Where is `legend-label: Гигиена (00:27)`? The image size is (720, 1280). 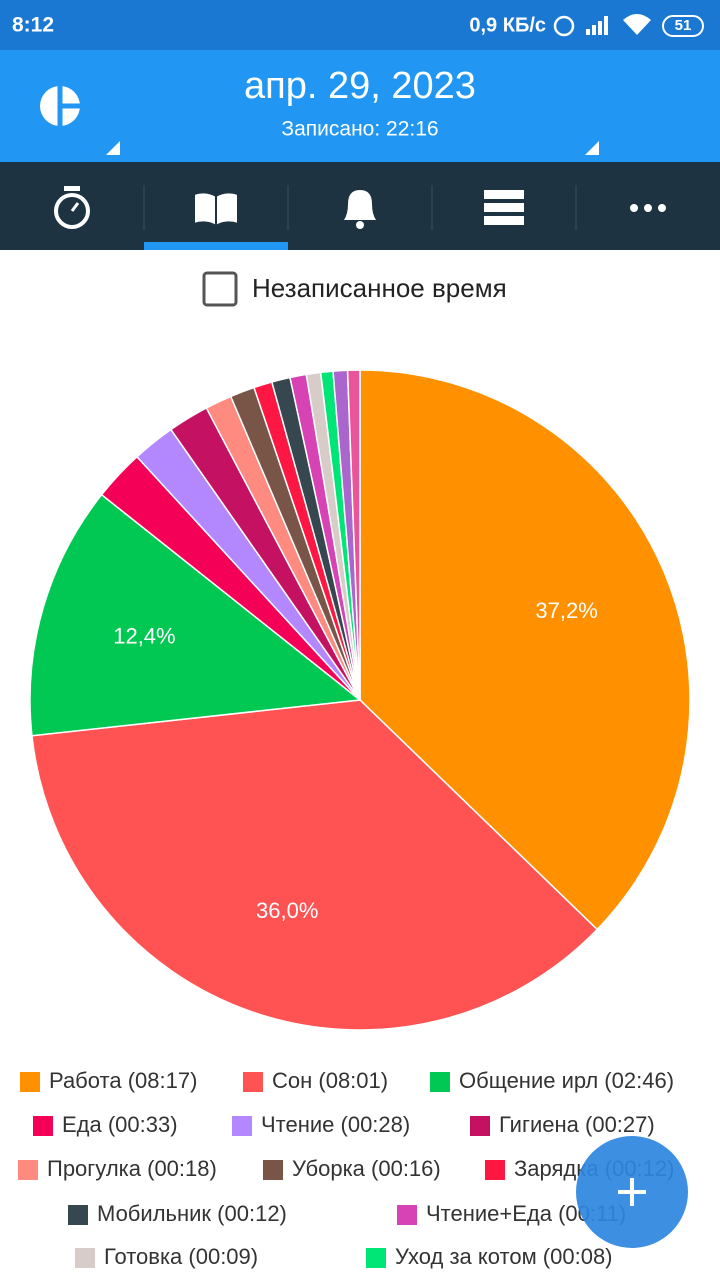
legend-label: Гигиена (00:27) is located at coordinates (577, 1124).